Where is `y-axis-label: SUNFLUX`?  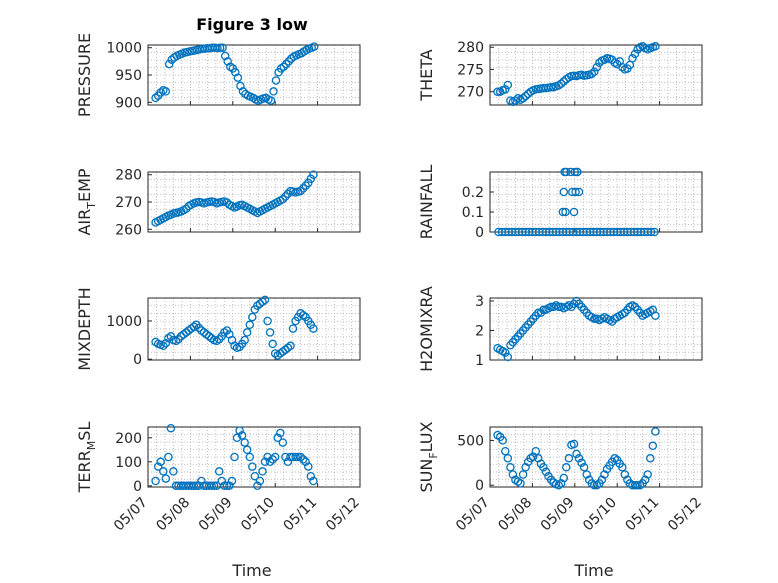 y-axis-label: SUNFLUX is located at coordinates (428, 456).